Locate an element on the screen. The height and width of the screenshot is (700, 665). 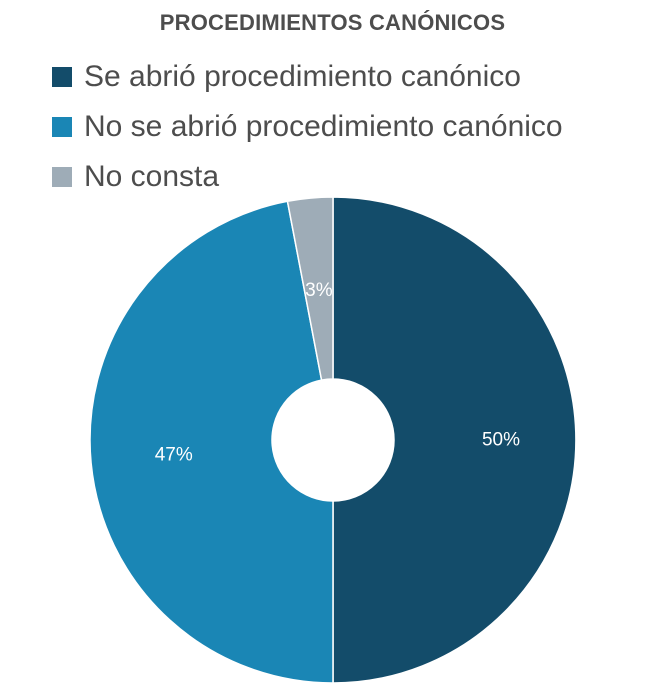
legend-item-not-opened: No se abrió procedimiento canónico is located at coordinates (307, 127).